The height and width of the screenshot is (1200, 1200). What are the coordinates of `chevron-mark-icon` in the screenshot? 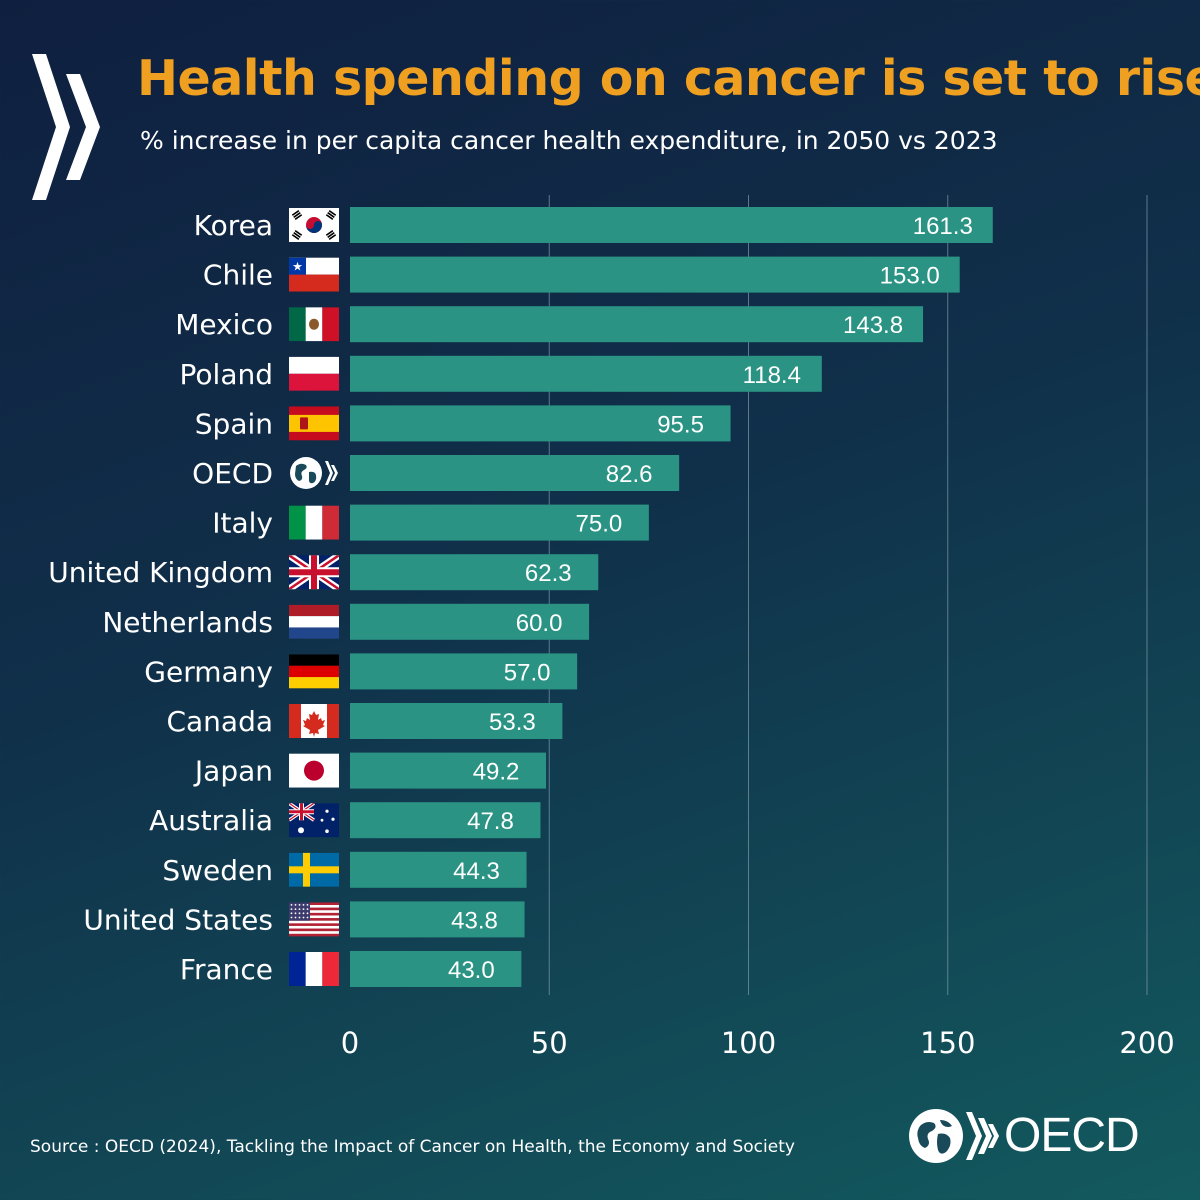 It's located at (982, 1136).